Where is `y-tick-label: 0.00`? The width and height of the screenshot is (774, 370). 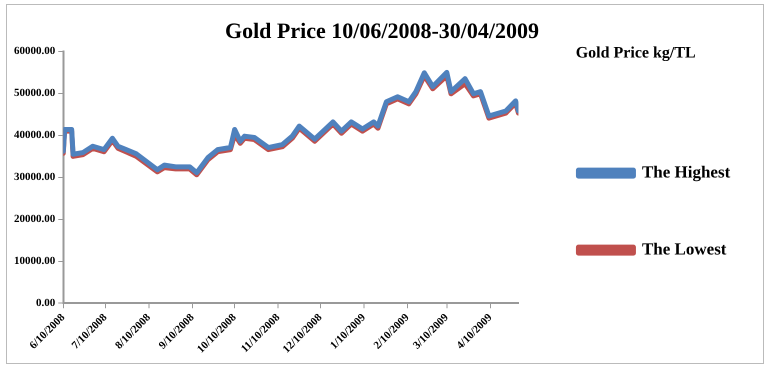 y-tick-label: 0.00 is located at coordinates (46, 303).